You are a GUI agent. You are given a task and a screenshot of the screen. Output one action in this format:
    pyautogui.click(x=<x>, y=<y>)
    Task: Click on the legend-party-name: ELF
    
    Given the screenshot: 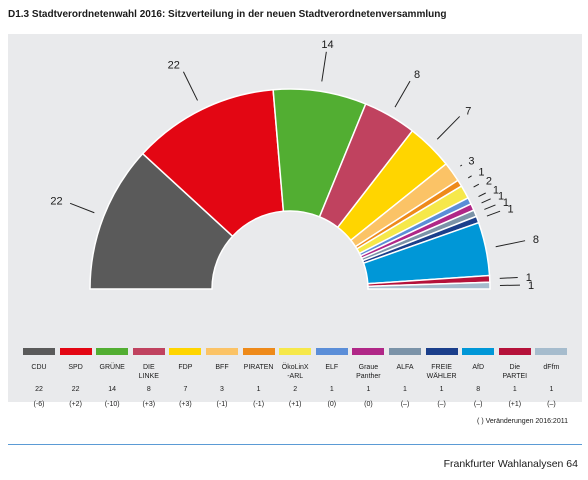 What is the action you would take?
    pyautogui.click(x=332, y=367)
    